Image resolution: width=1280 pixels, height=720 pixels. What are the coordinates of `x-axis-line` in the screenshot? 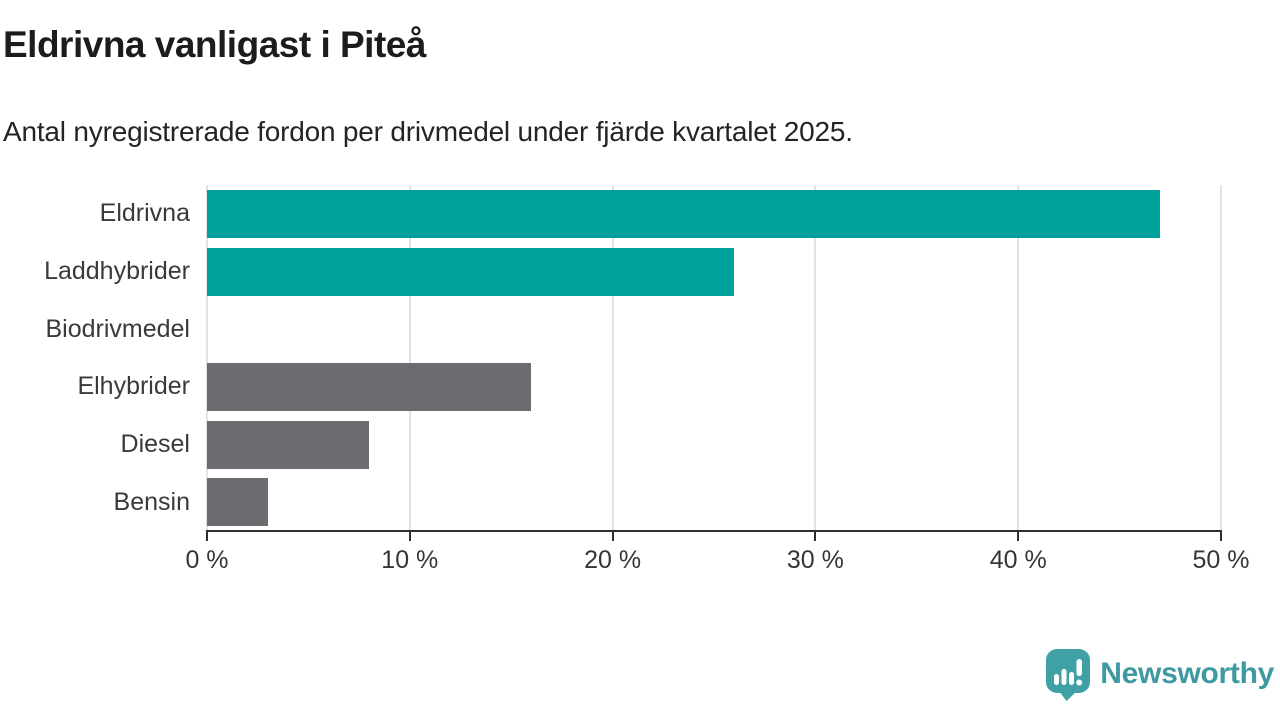 It's located at (714, 535).